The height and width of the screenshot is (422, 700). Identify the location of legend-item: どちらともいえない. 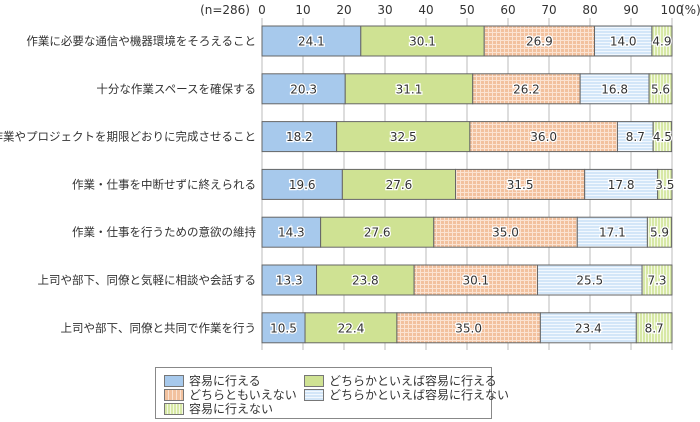
(230, 394).